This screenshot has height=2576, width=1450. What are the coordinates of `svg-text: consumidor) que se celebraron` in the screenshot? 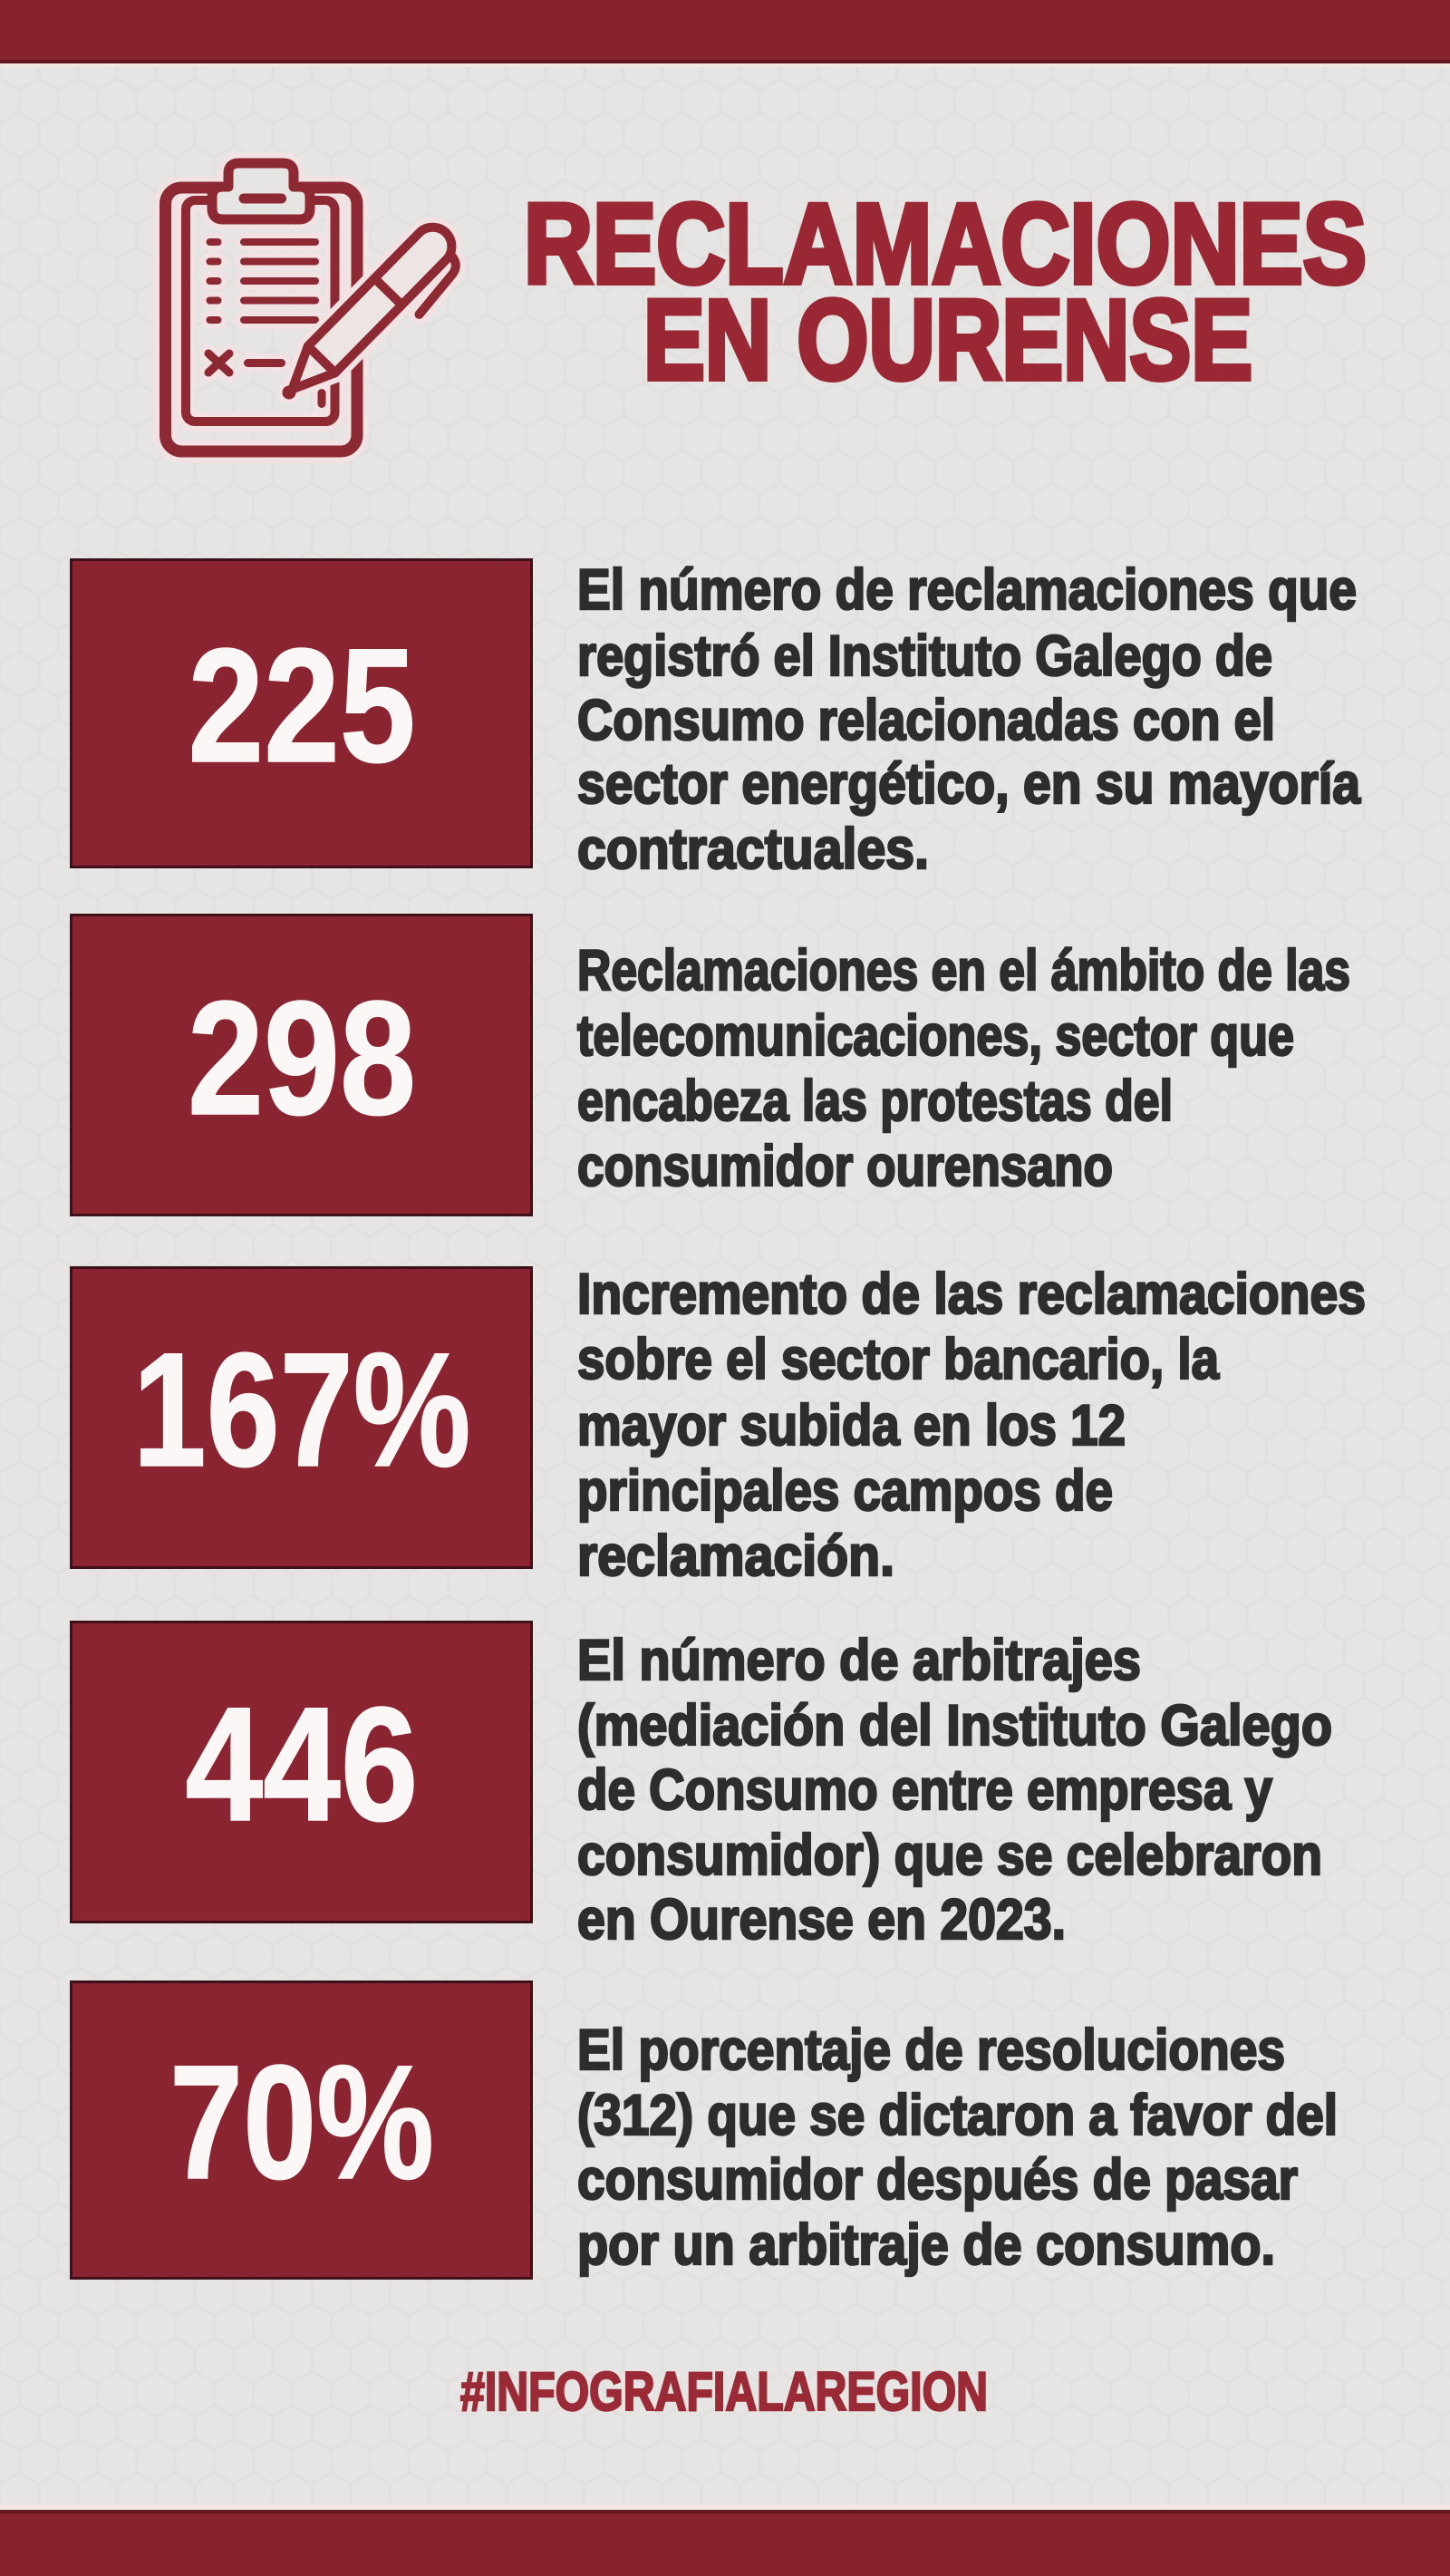 It's located at (949, 1855).